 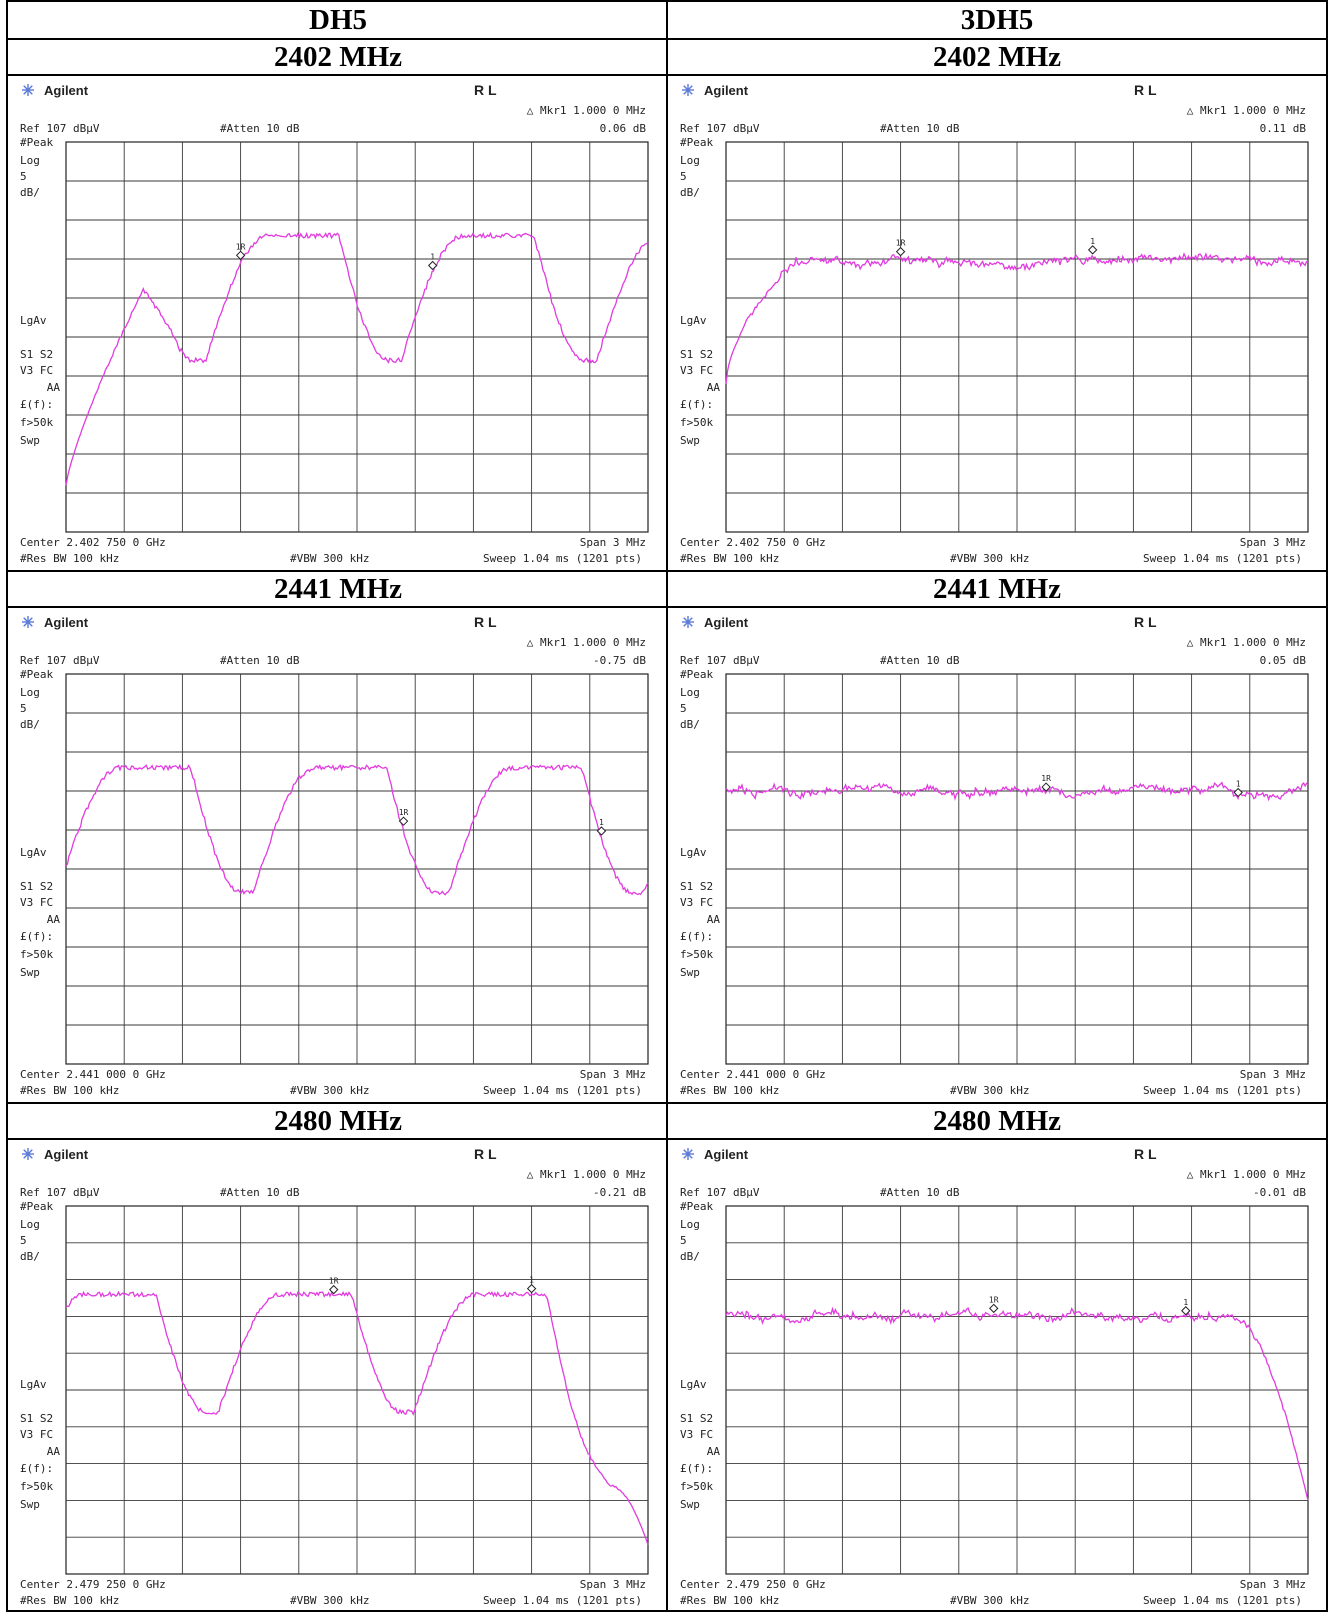 What do you see at coordinates (1283, 660) in the screenshot?
I see `marker-delta-db: 0.05 dB` at bounding box center [1283, 660].